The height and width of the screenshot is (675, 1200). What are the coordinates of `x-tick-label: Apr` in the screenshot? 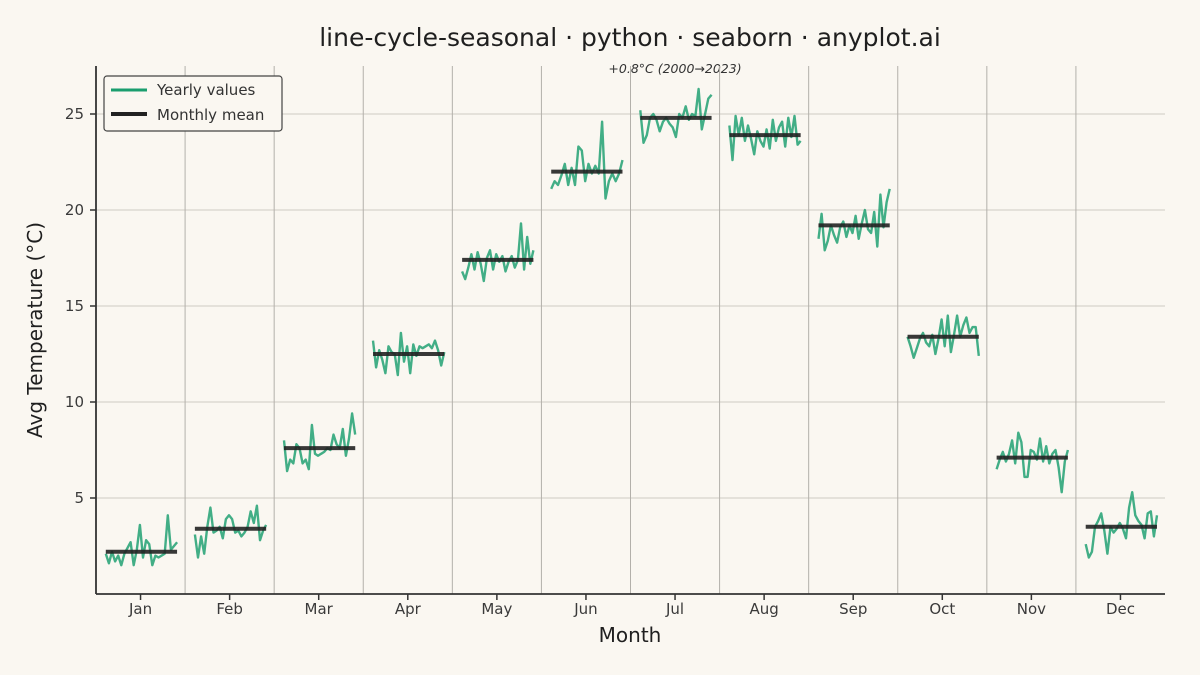 It's located at (408, 609).